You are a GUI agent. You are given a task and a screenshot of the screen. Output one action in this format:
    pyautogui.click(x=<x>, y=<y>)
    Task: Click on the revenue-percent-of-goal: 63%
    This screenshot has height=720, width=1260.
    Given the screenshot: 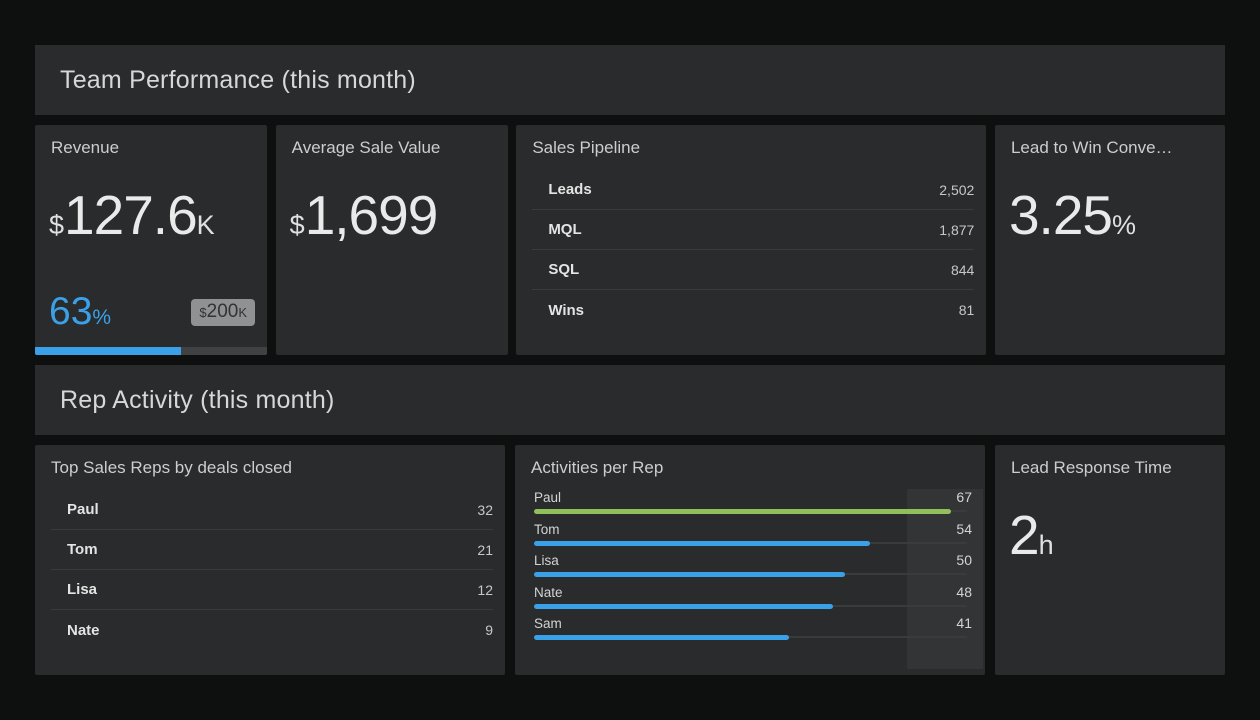 What is the action you would take?
    pyautogui.click(x=80, y=312)
    